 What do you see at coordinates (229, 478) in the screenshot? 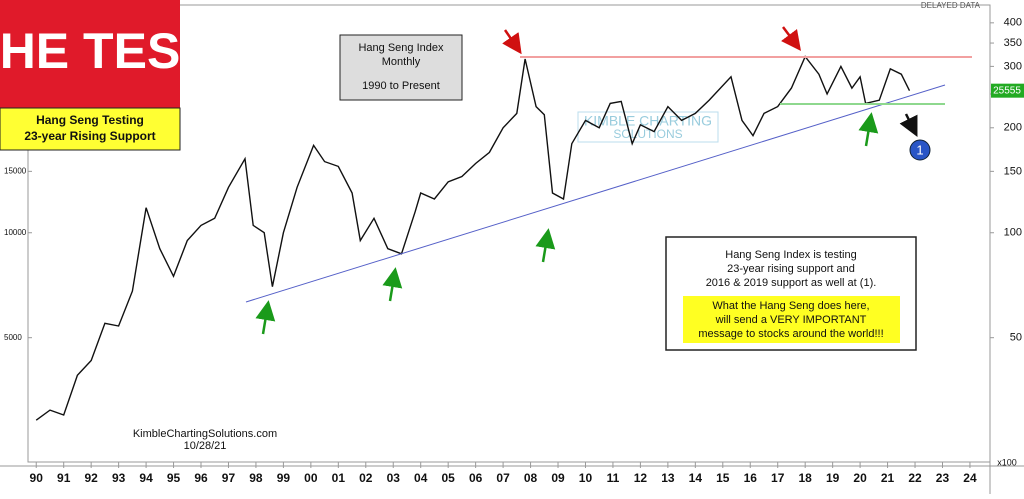
I see `x-tick-label: 97` at bounding box center [229, 478].